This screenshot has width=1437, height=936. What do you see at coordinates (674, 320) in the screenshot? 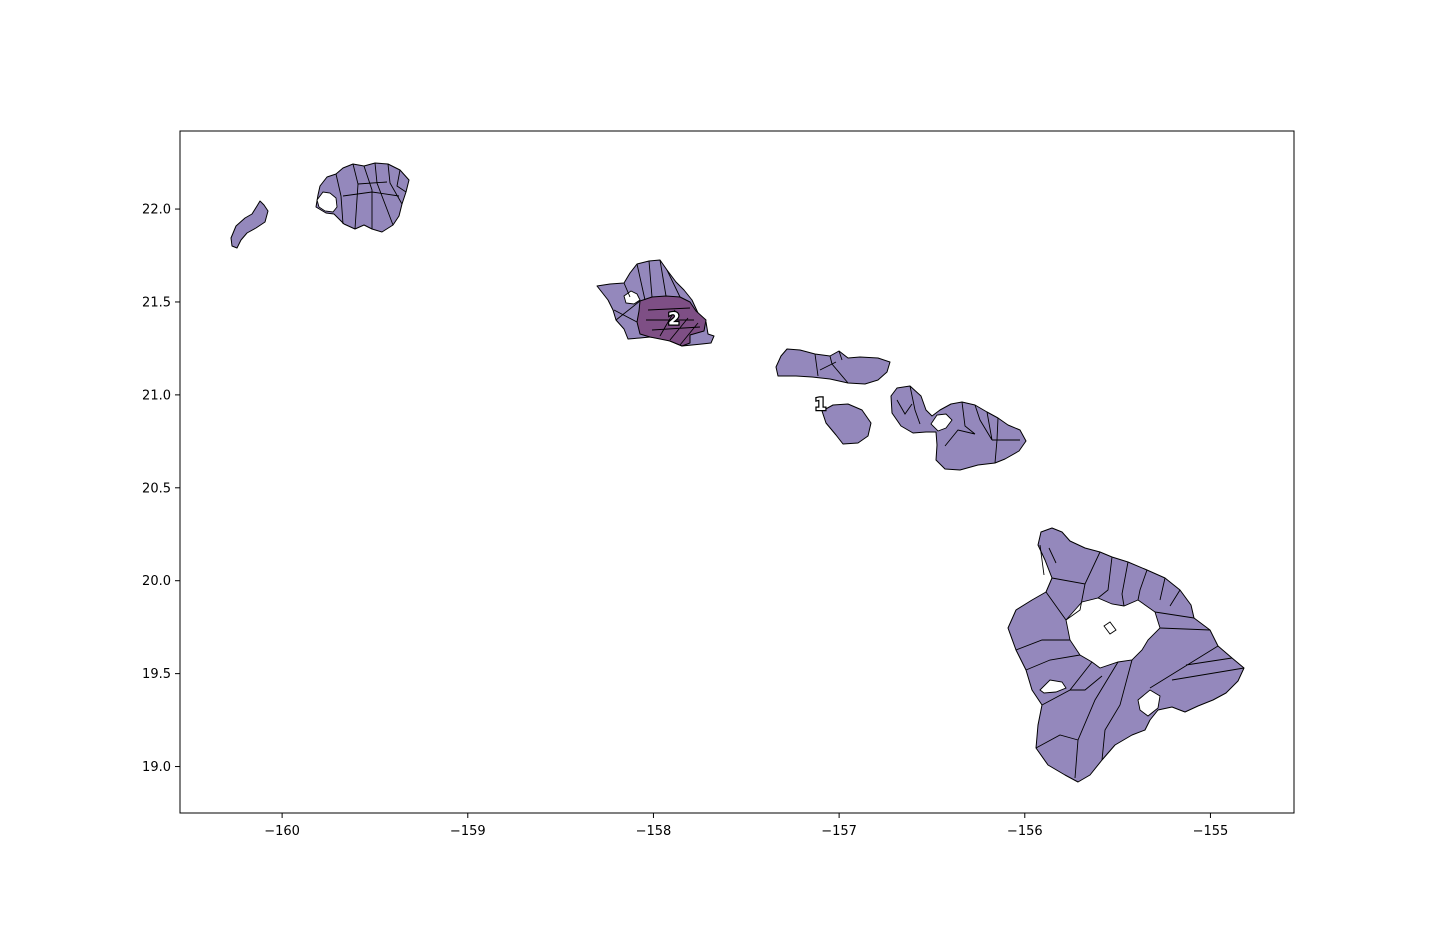
I see `district-label-2: 2` at bounding box center [674, 320].